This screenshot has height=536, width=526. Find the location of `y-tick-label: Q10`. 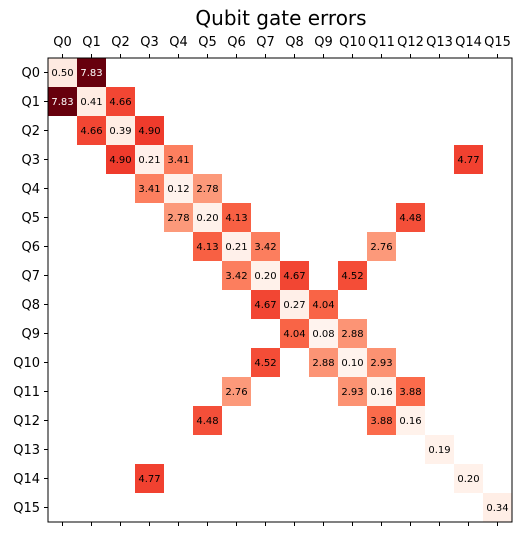

y-tick-label: Q10 is located at coordinates (26, 363).